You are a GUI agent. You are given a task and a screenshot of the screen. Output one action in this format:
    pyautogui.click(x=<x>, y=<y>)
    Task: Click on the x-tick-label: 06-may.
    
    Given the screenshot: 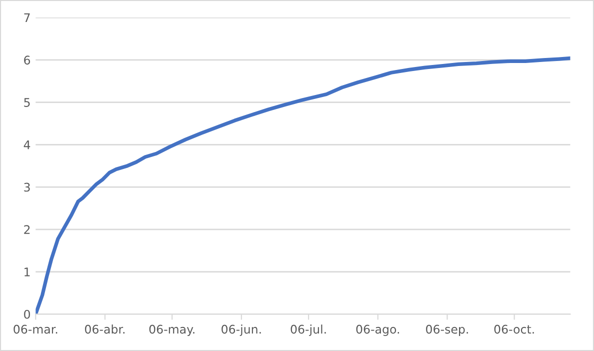 What is the action you would take?
    pyautogui.click(x=171, y=330)
    